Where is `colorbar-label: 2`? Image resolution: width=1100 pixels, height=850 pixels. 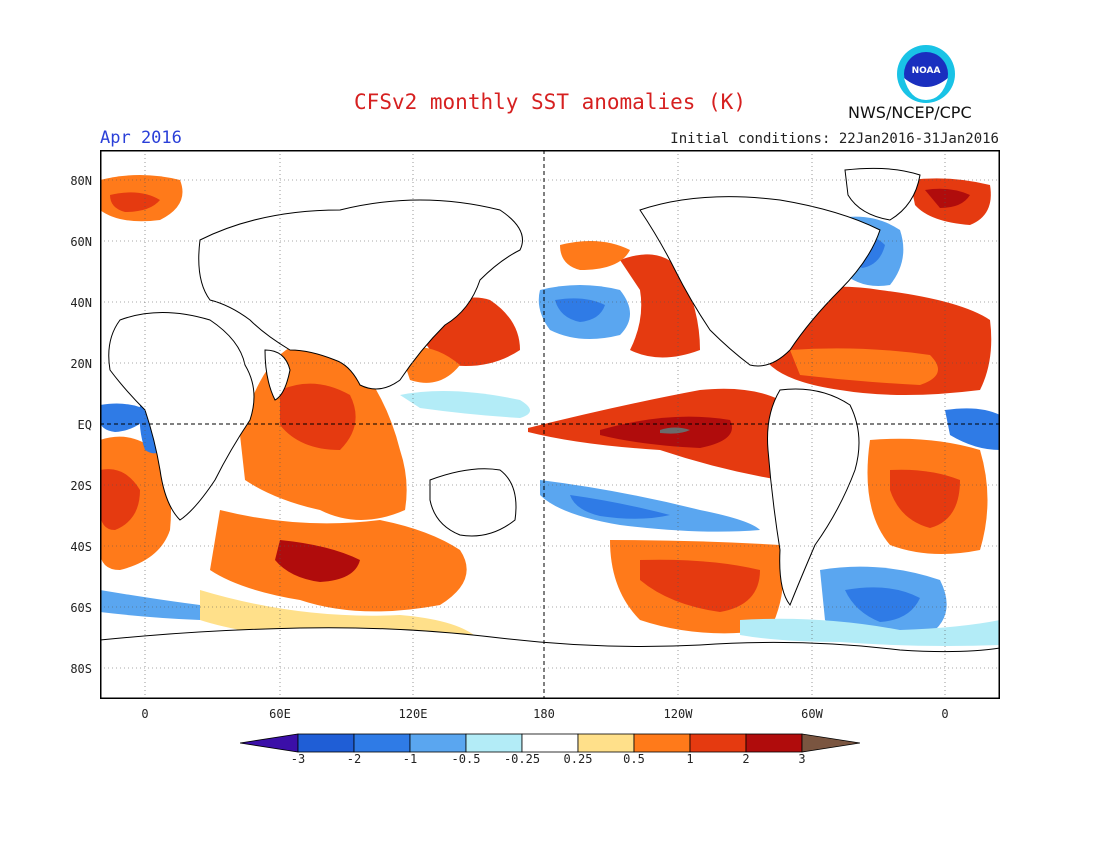 colorbar-label: 2 is located at coordinates (746, 759).